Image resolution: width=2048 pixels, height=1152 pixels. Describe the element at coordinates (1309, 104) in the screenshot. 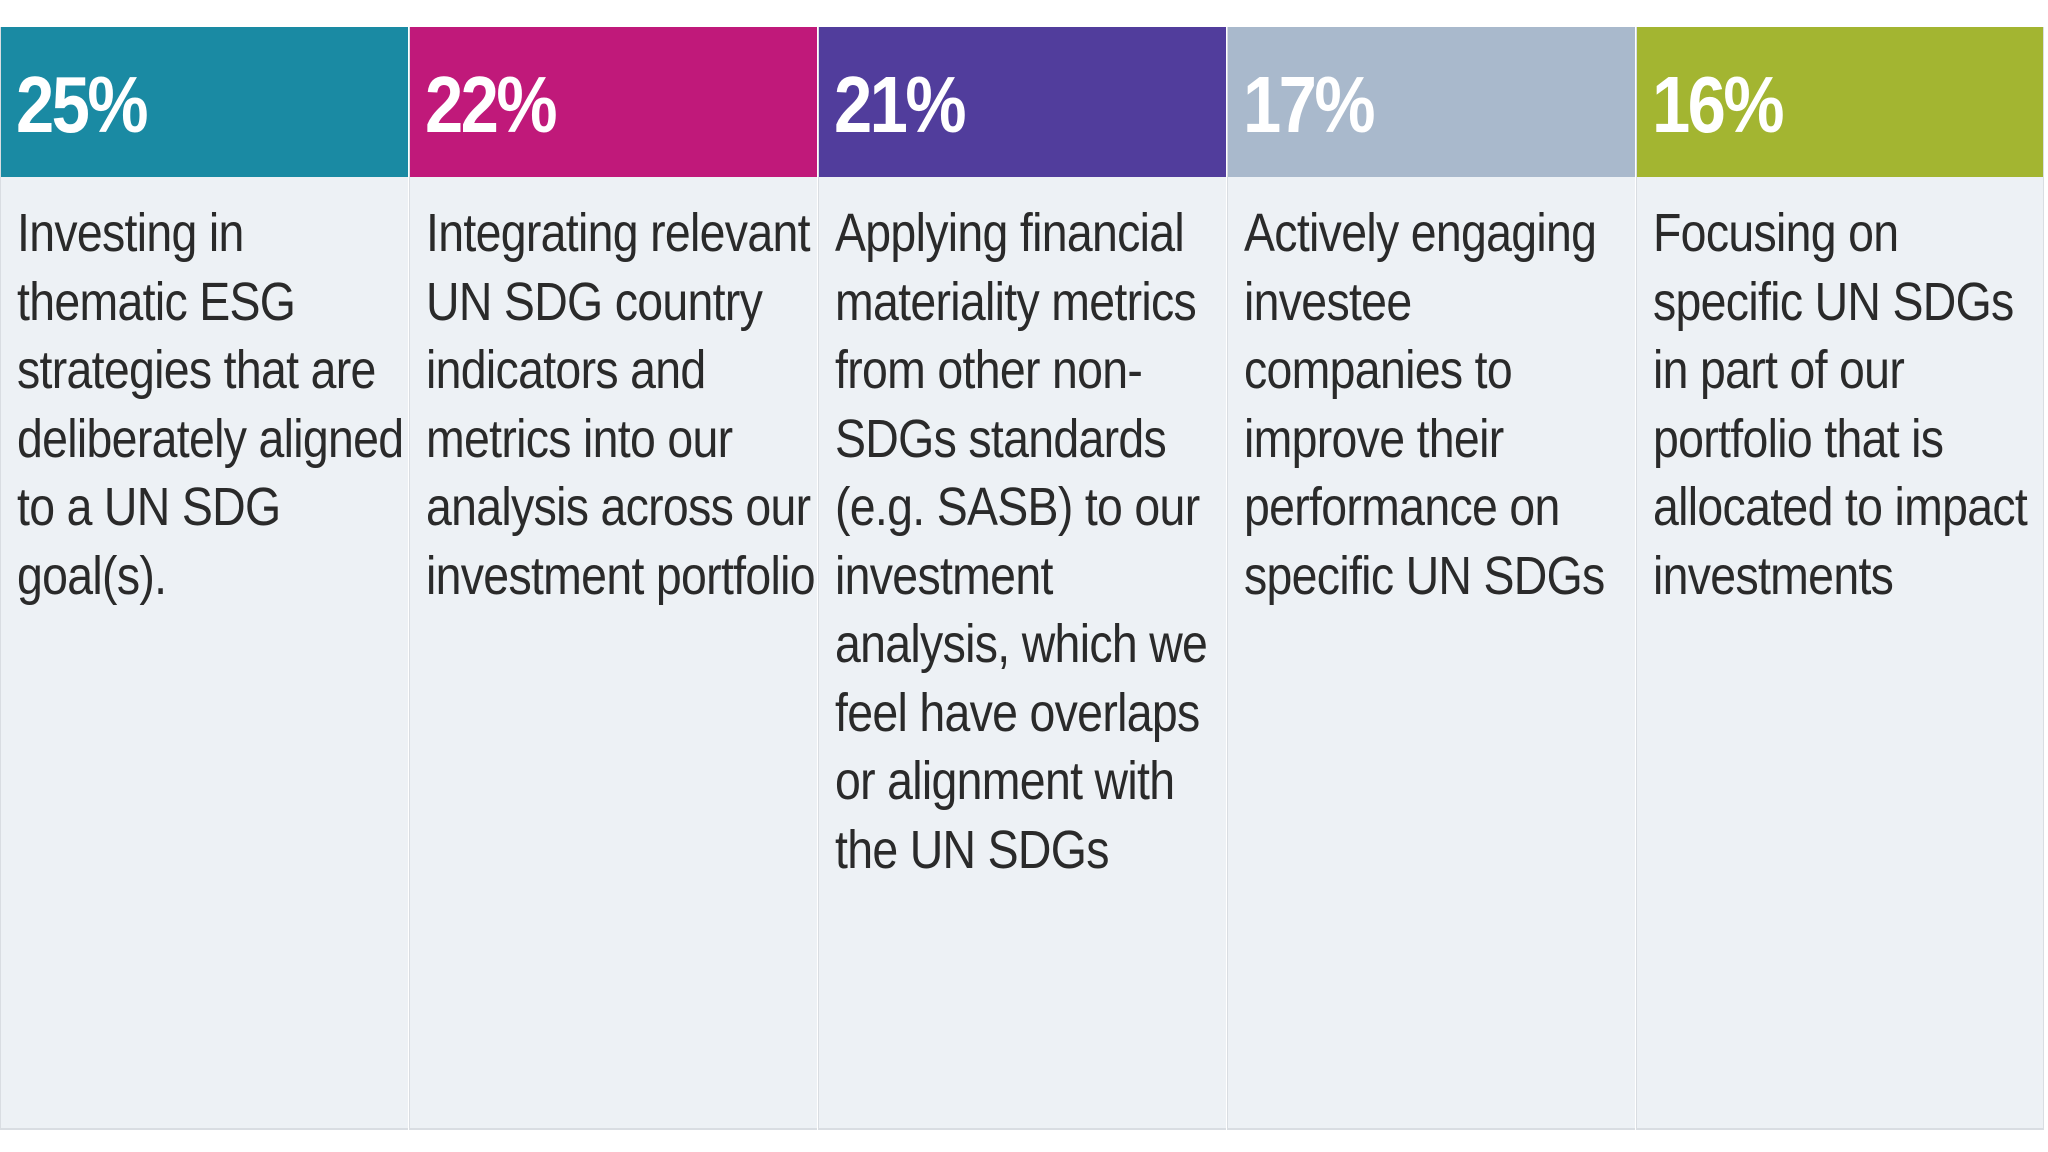

I see `column-4-percentage: 17%` at that location.